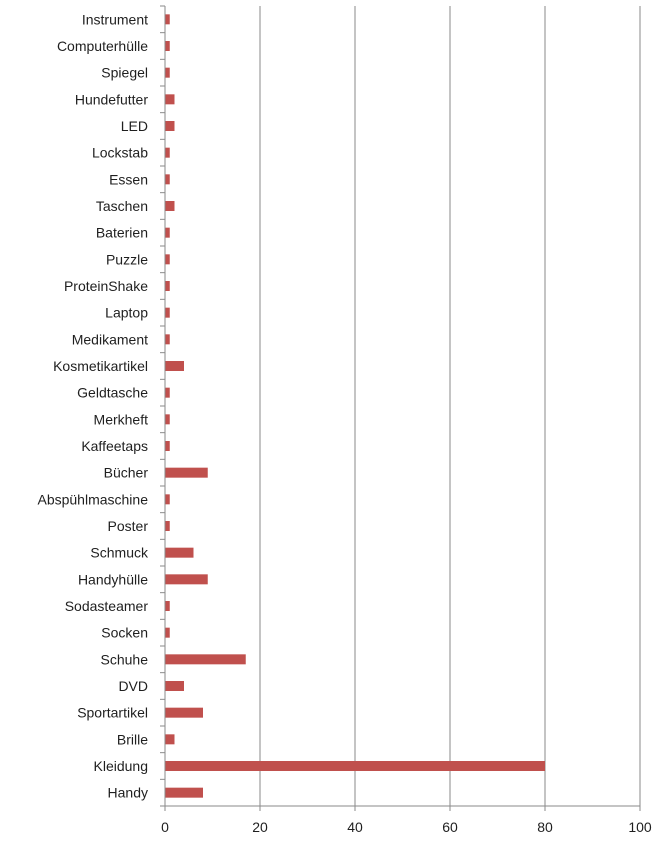 This screenshot has width=655, height=856. What do you see at coordinates (120, 153) in the screenshot?
I see `category-label: Lockstab` at bounding box center [120, 153].